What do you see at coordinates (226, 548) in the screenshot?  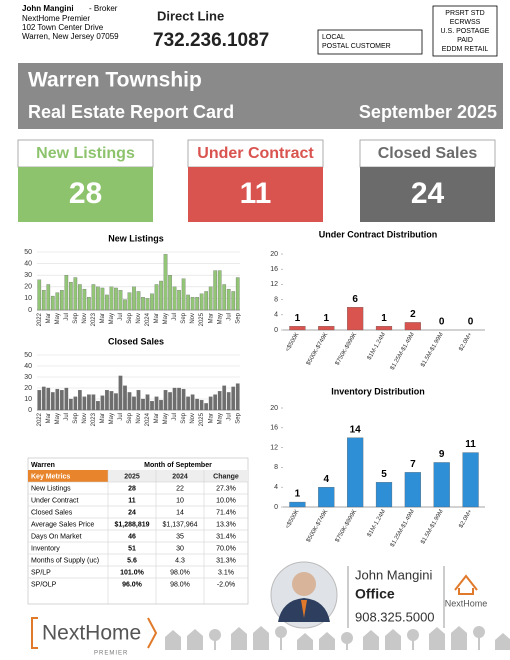 I see `table-cell: 70.0%` at bounding box center [226, 548].